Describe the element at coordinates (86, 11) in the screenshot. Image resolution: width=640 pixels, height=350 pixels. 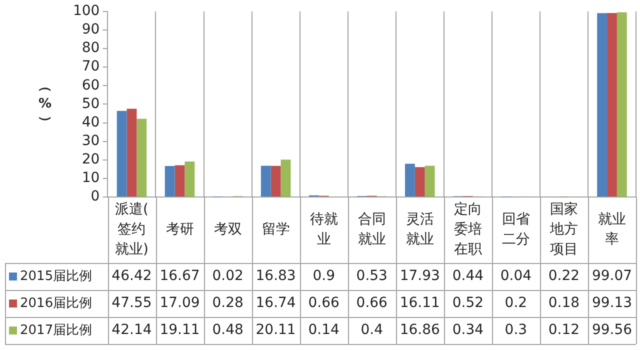
I see `y-tick-label: 100` at that location.